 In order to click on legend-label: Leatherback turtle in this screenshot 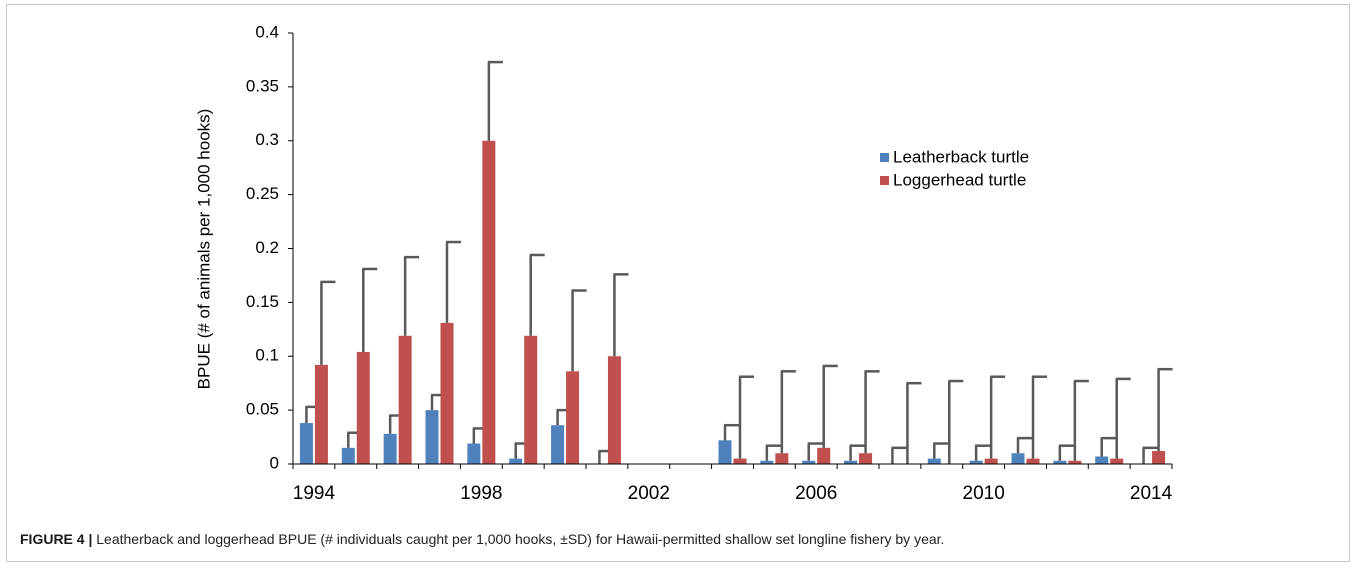, I will do `click(961, 156)`.